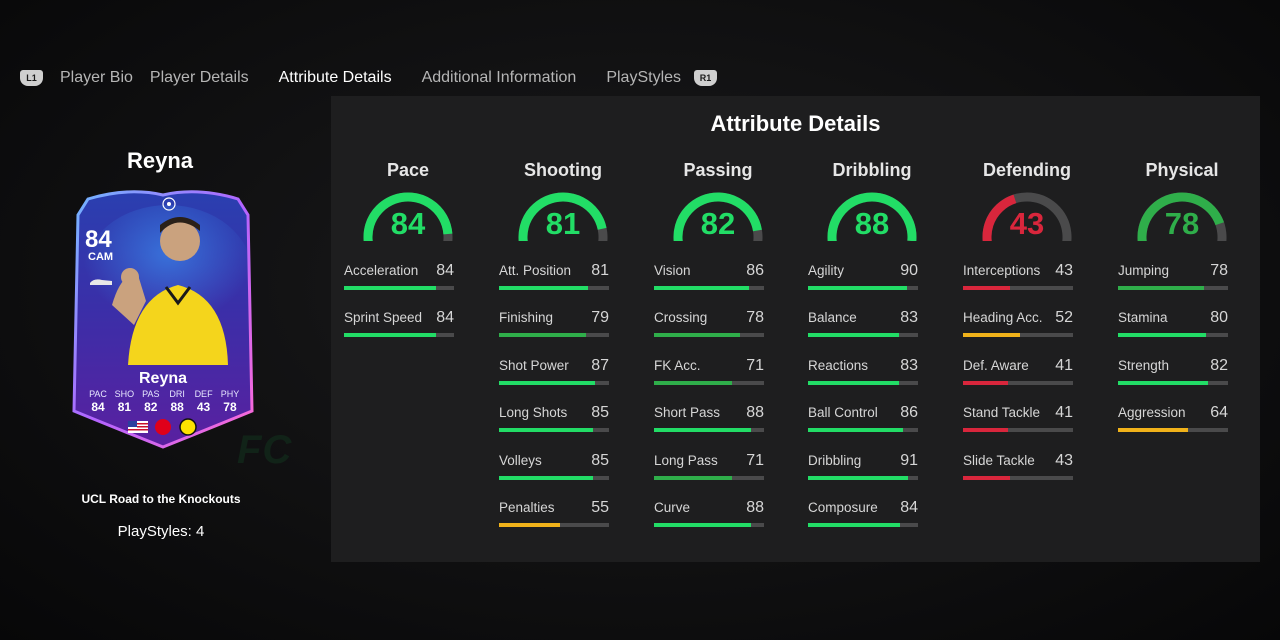  What do you see at coordinates (864, 285) in the screenshot?
I see `stat-row: Agility 90` at bounding box center [864, 285].